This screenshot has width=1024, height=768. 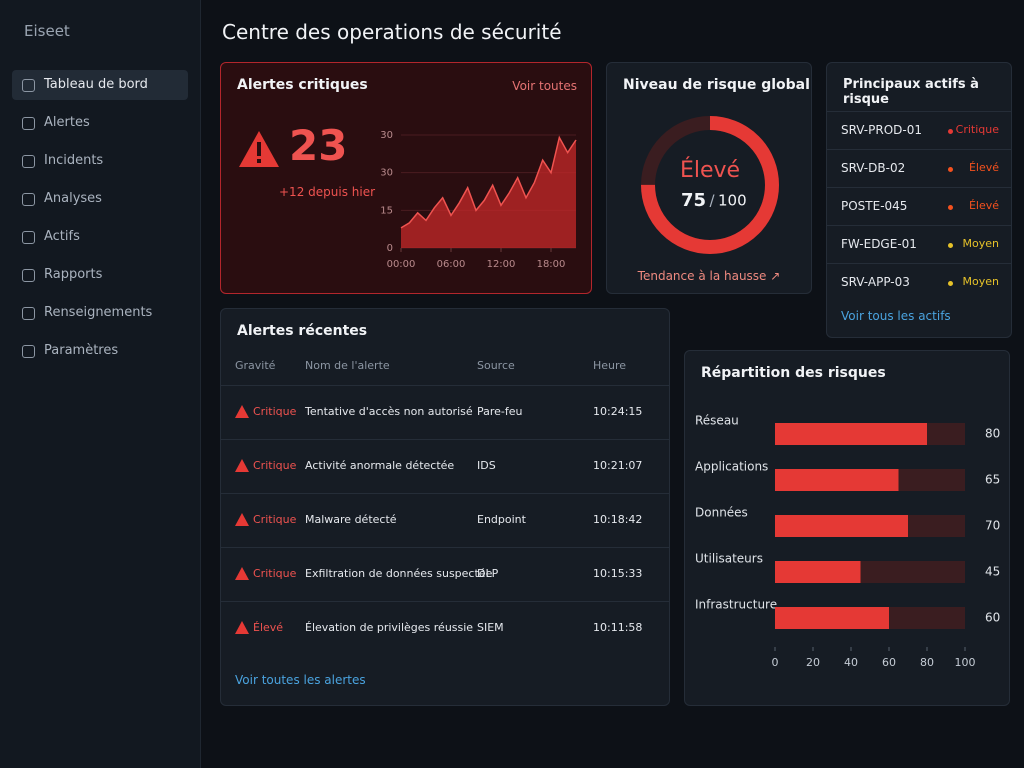 I want to click on x-tick-label: 20, so click(x=813, y=662).